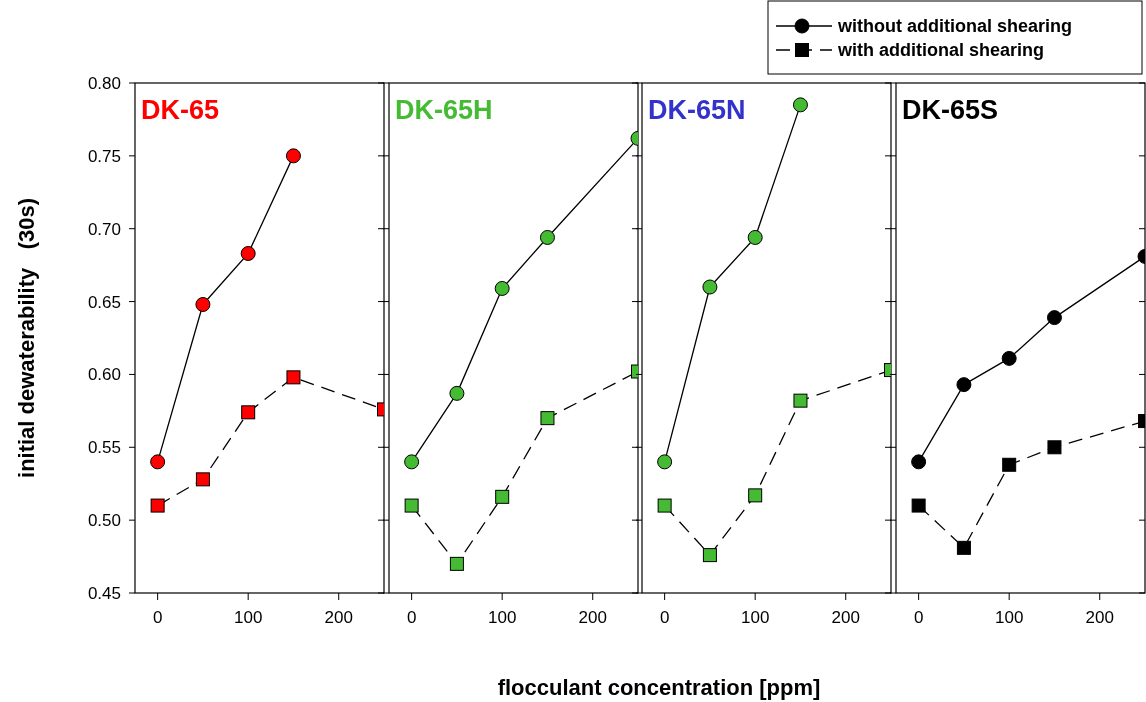 The image size is (1146, 702). I want to click on y-tick-label: 0.70, so click(104, 229).